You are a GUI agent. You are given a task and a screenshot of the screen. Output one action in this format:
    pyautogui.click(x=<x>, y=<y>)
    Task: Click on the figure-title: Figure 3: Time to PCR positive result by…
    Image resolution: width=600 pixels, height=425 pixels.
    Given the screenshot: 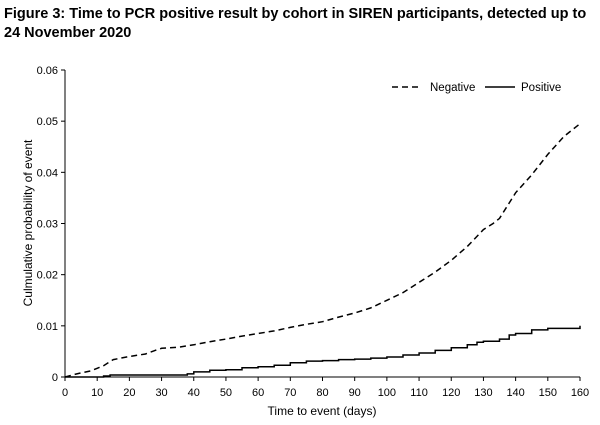 What is the action you would take?
    pyautogui.click(x=295, y=23)
    